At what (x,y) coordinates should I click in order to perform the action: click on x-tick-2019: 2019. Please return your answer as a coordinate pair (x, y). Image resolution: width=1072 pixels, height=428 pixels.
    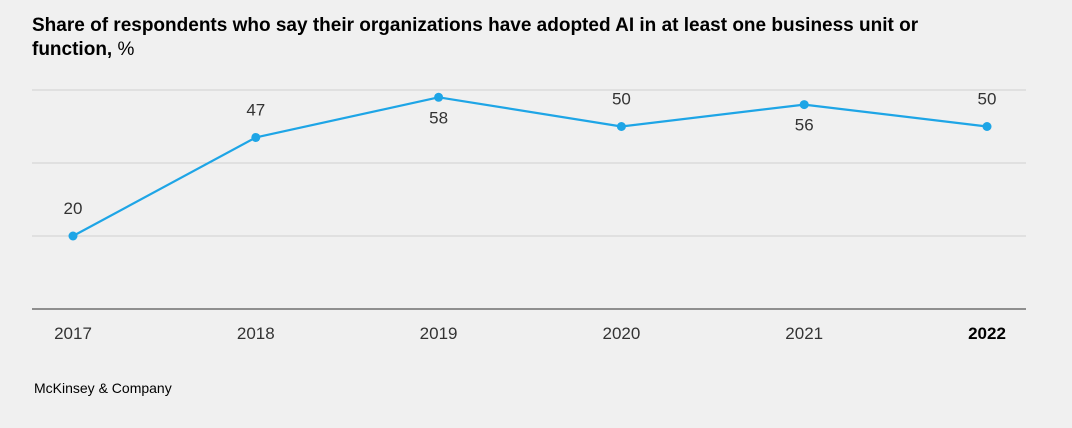
    Looking at the image, I should click on (439, 333).